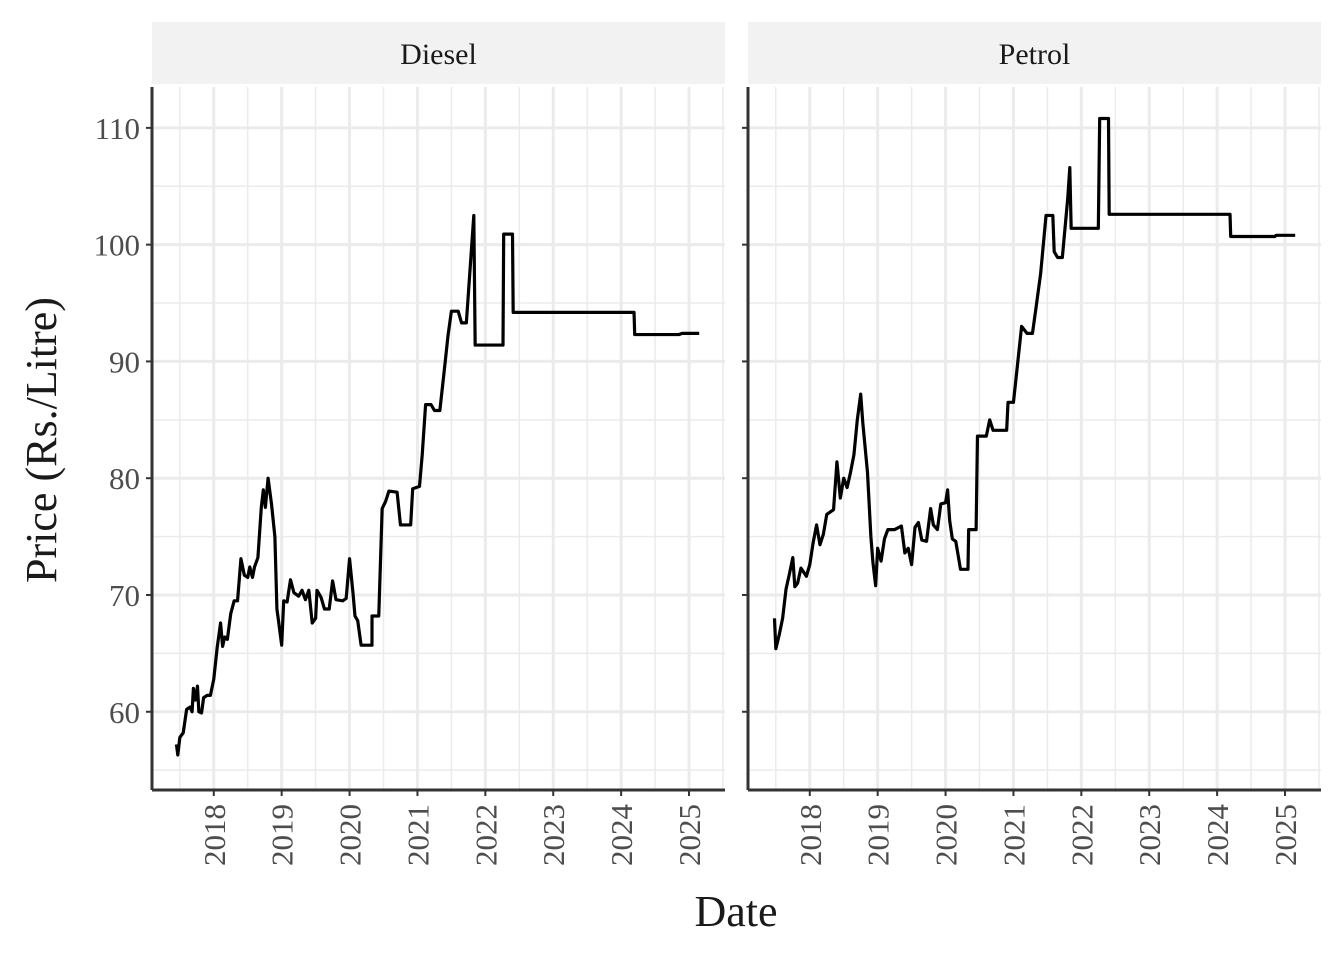 This screenshot has width=1344, height=960. I want to click on y-tick-label: 70, so click(124, 595).